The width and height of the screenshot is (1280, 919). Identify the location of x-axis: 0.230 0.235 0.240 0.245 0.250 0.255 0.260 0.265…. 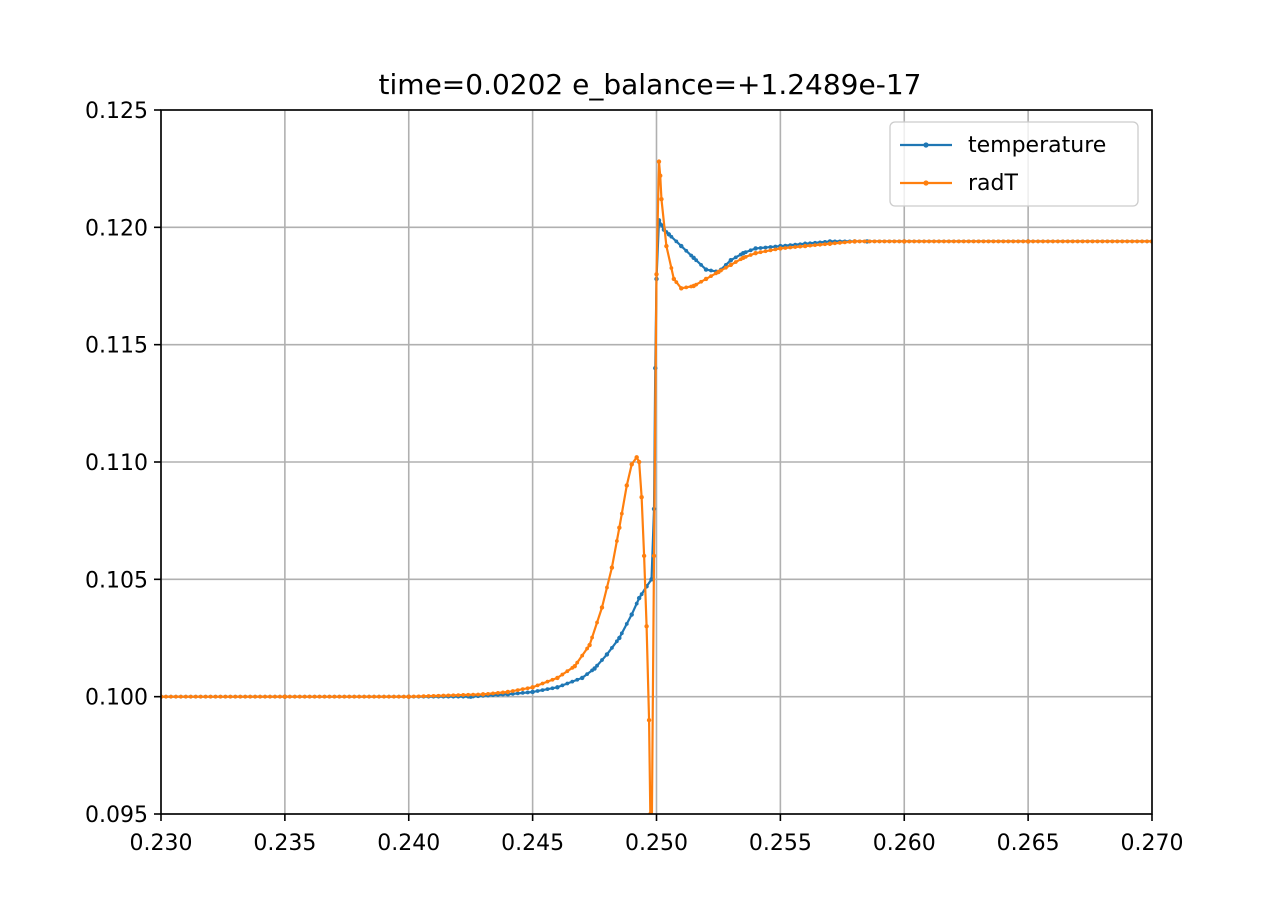
(656, 835).